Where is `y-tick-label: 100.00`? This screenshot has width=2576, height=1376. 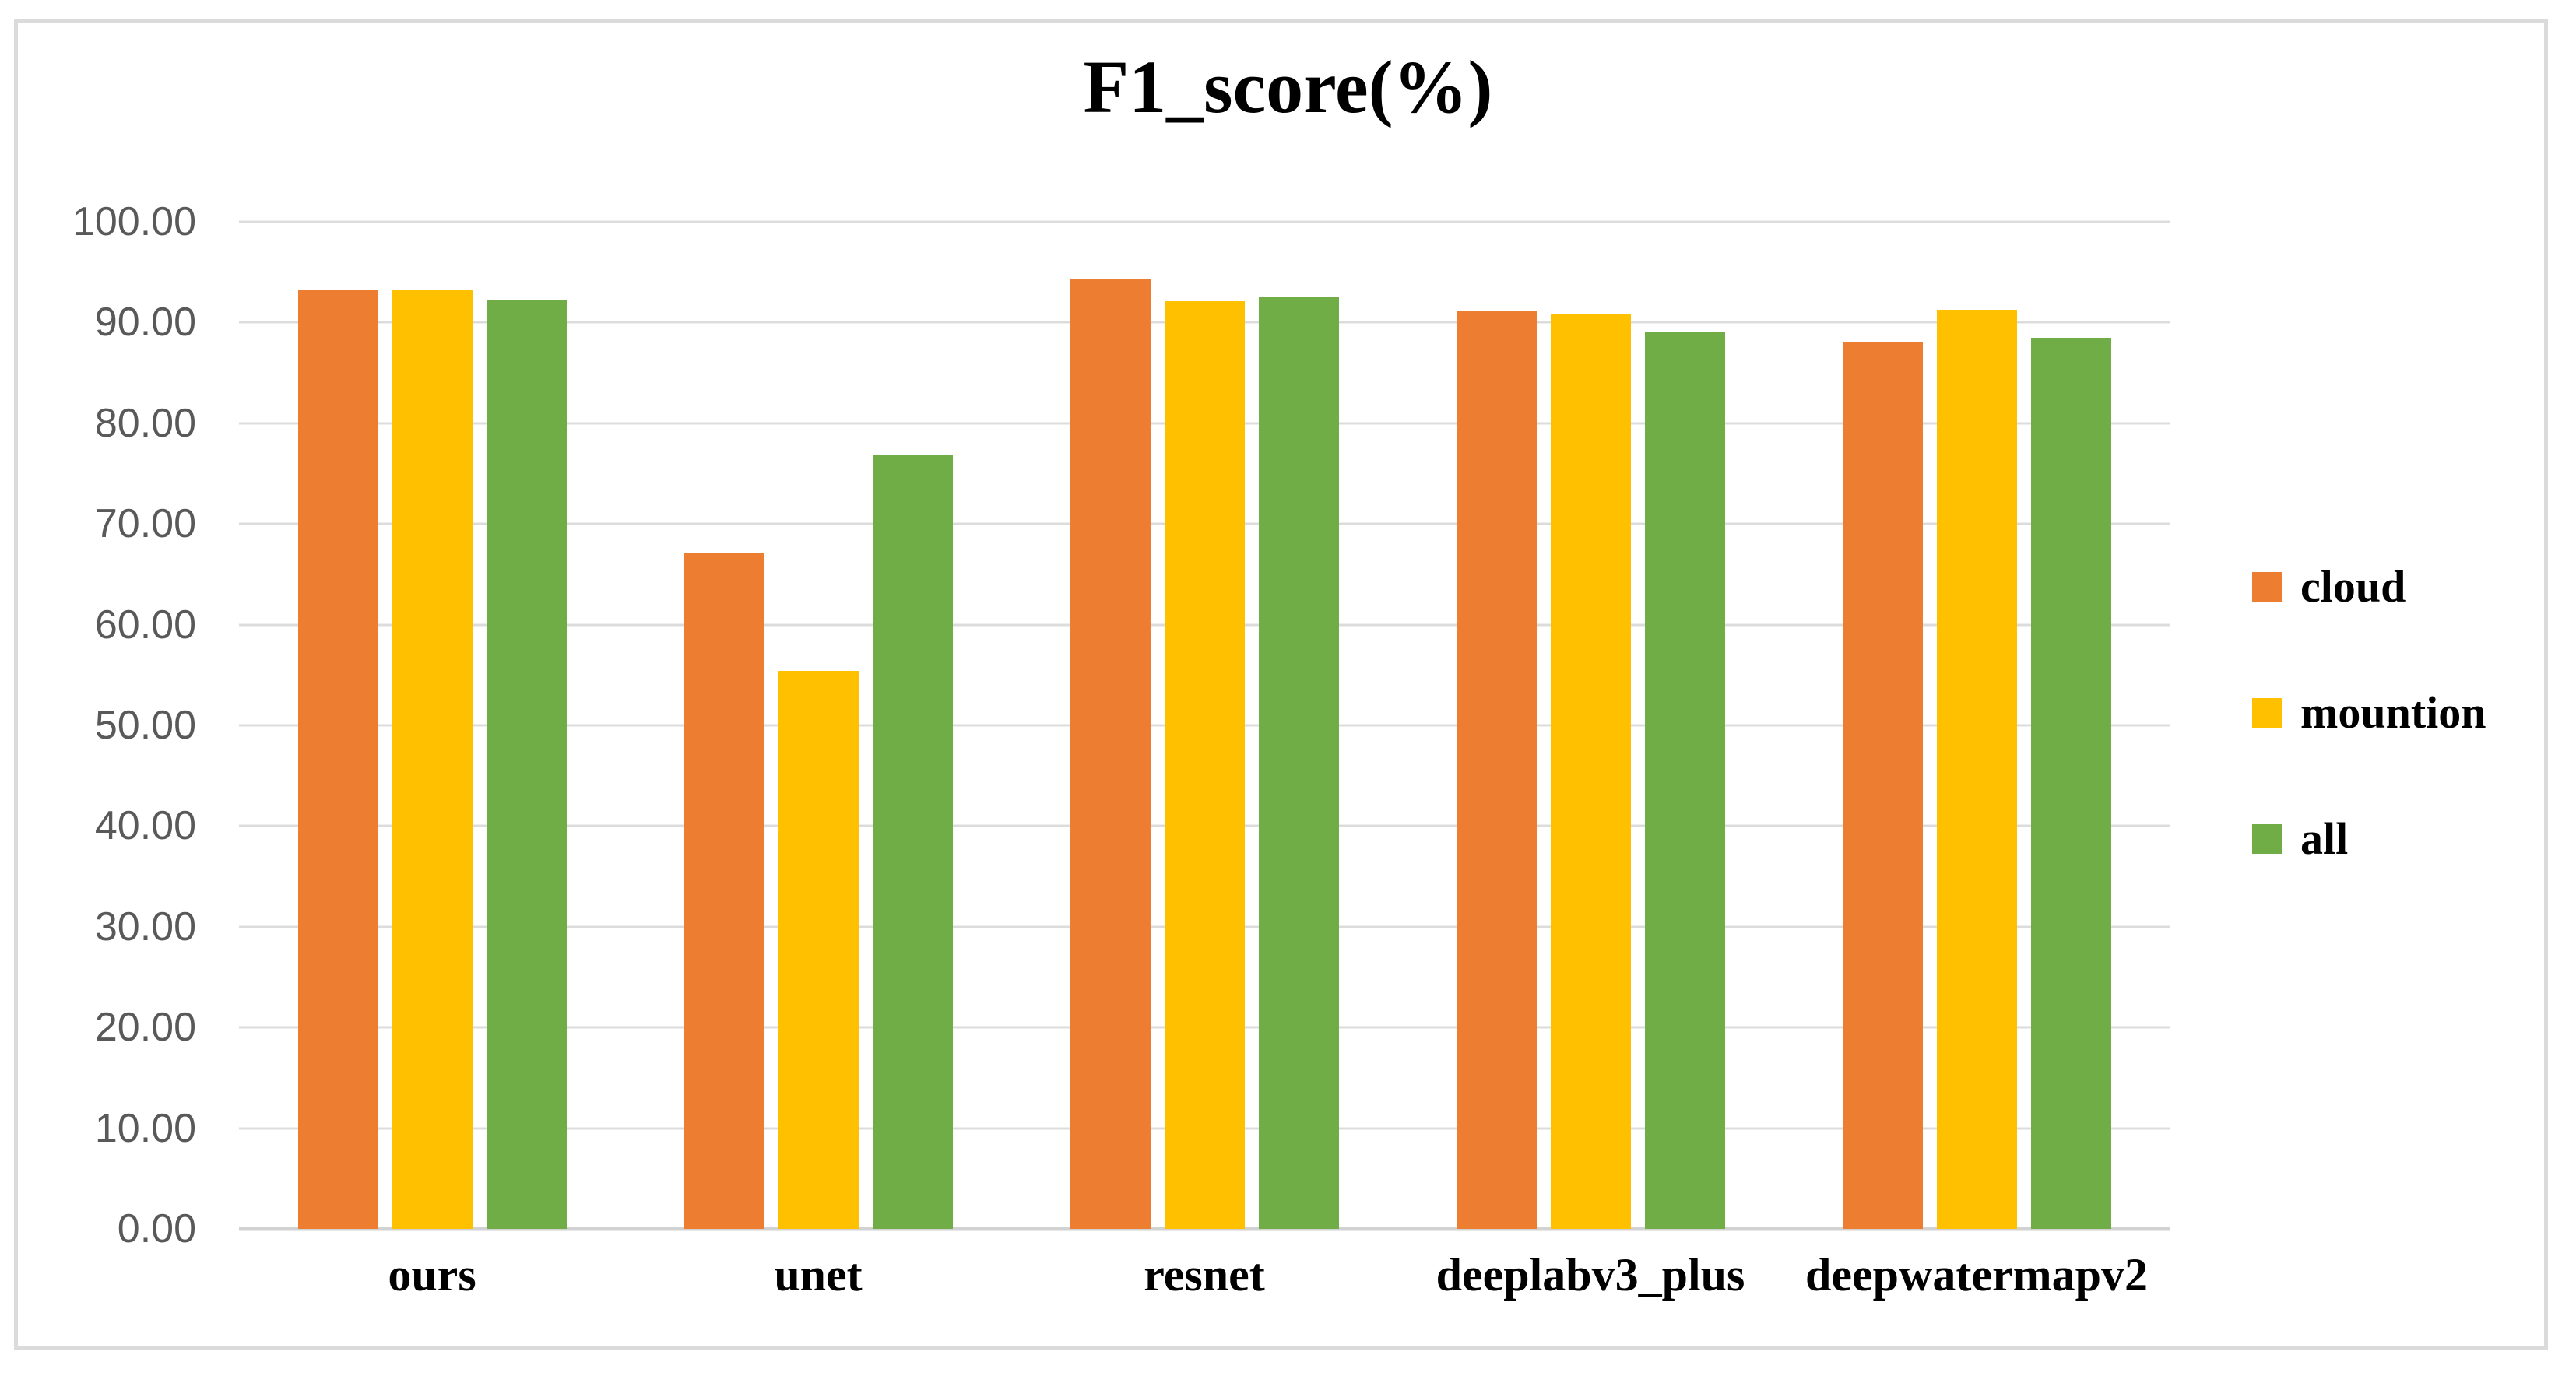
y-tick-label: 100.00 is located at coordinates (134, 221).